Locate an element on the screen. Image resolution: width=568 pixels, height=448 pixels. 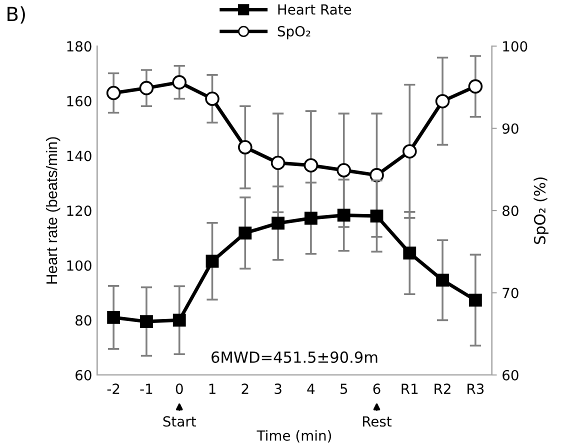
y2-tick-label: 100 is located at coordinates (515, 46).